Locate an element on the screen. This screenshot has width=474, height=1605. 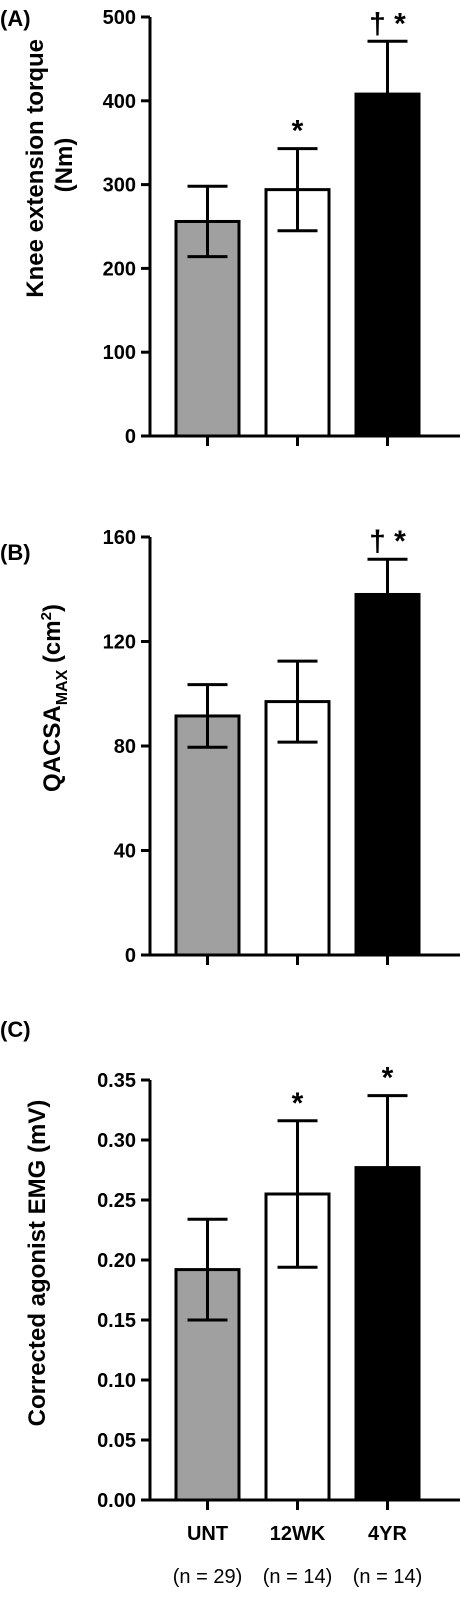
y-tick-label: 400 is located at coordinates (119, 102).